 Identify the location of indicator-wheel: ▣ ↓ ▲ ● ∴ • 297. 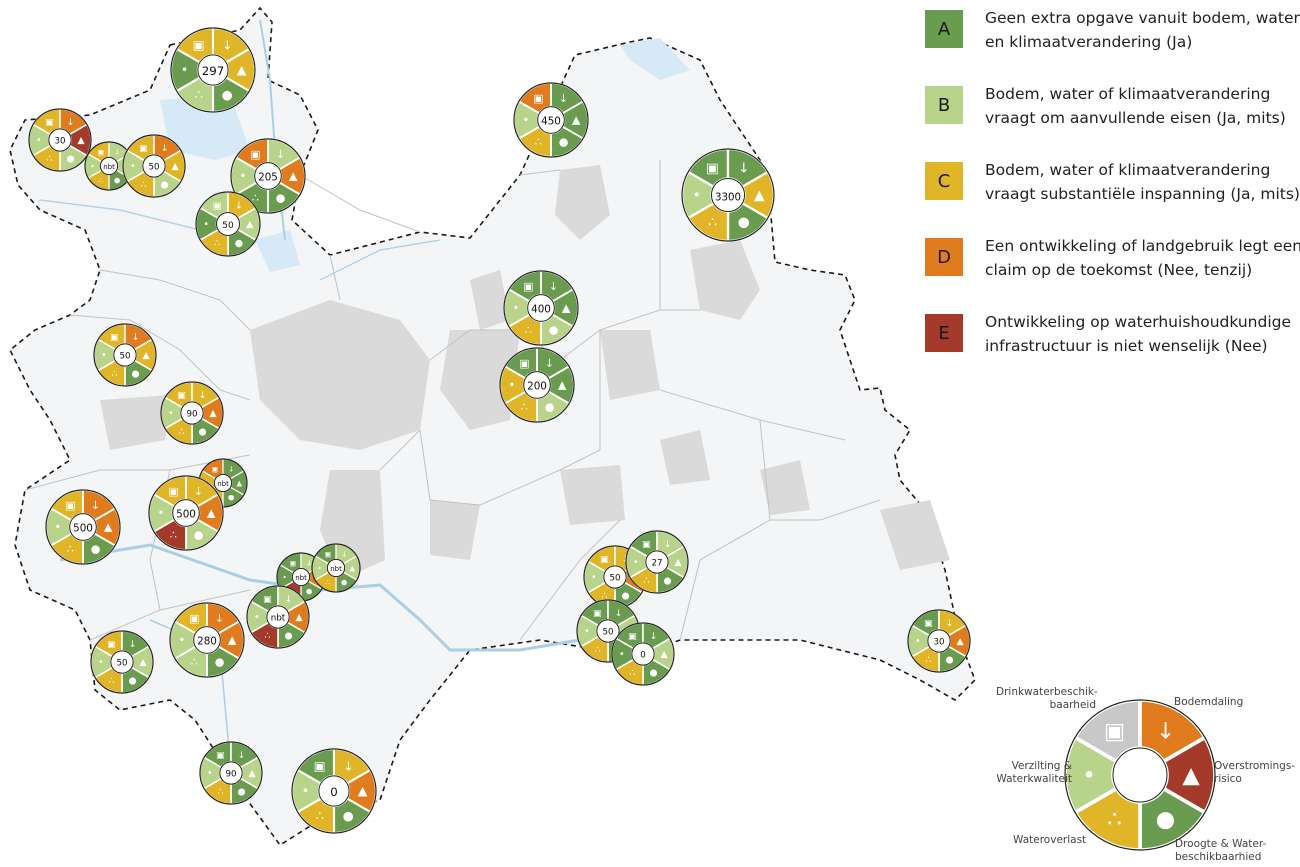
(213, 70).